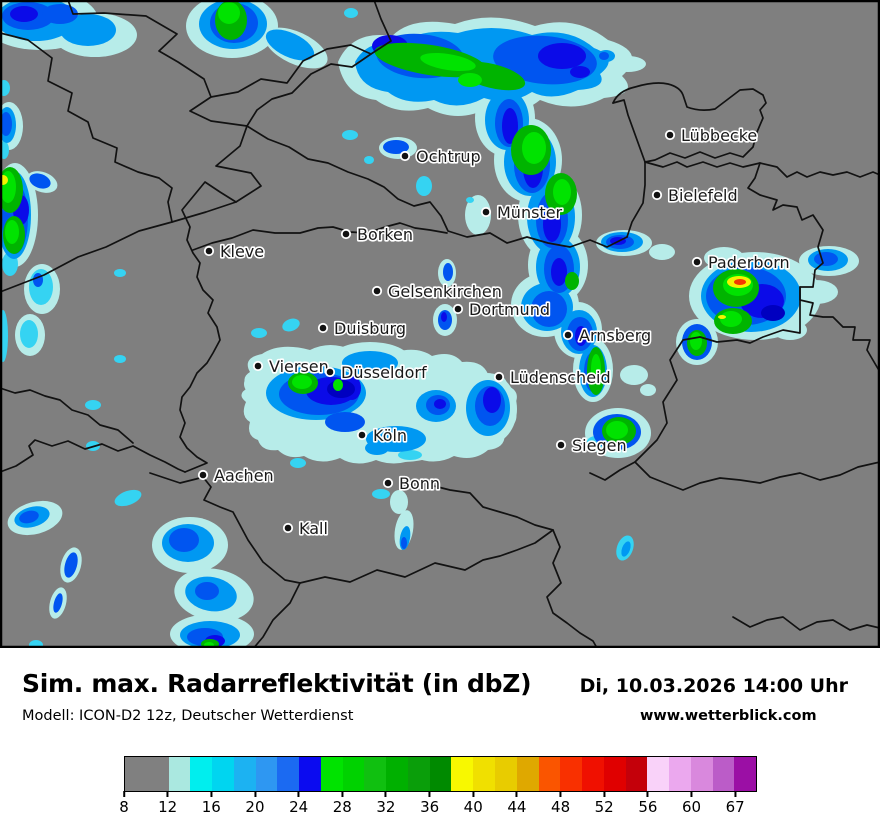 The height and width of the screenshot is (830, 880). Describe the element at coordinates (384, 372) in the screenshot. I see `city-label: Düsseldorf` at that location.